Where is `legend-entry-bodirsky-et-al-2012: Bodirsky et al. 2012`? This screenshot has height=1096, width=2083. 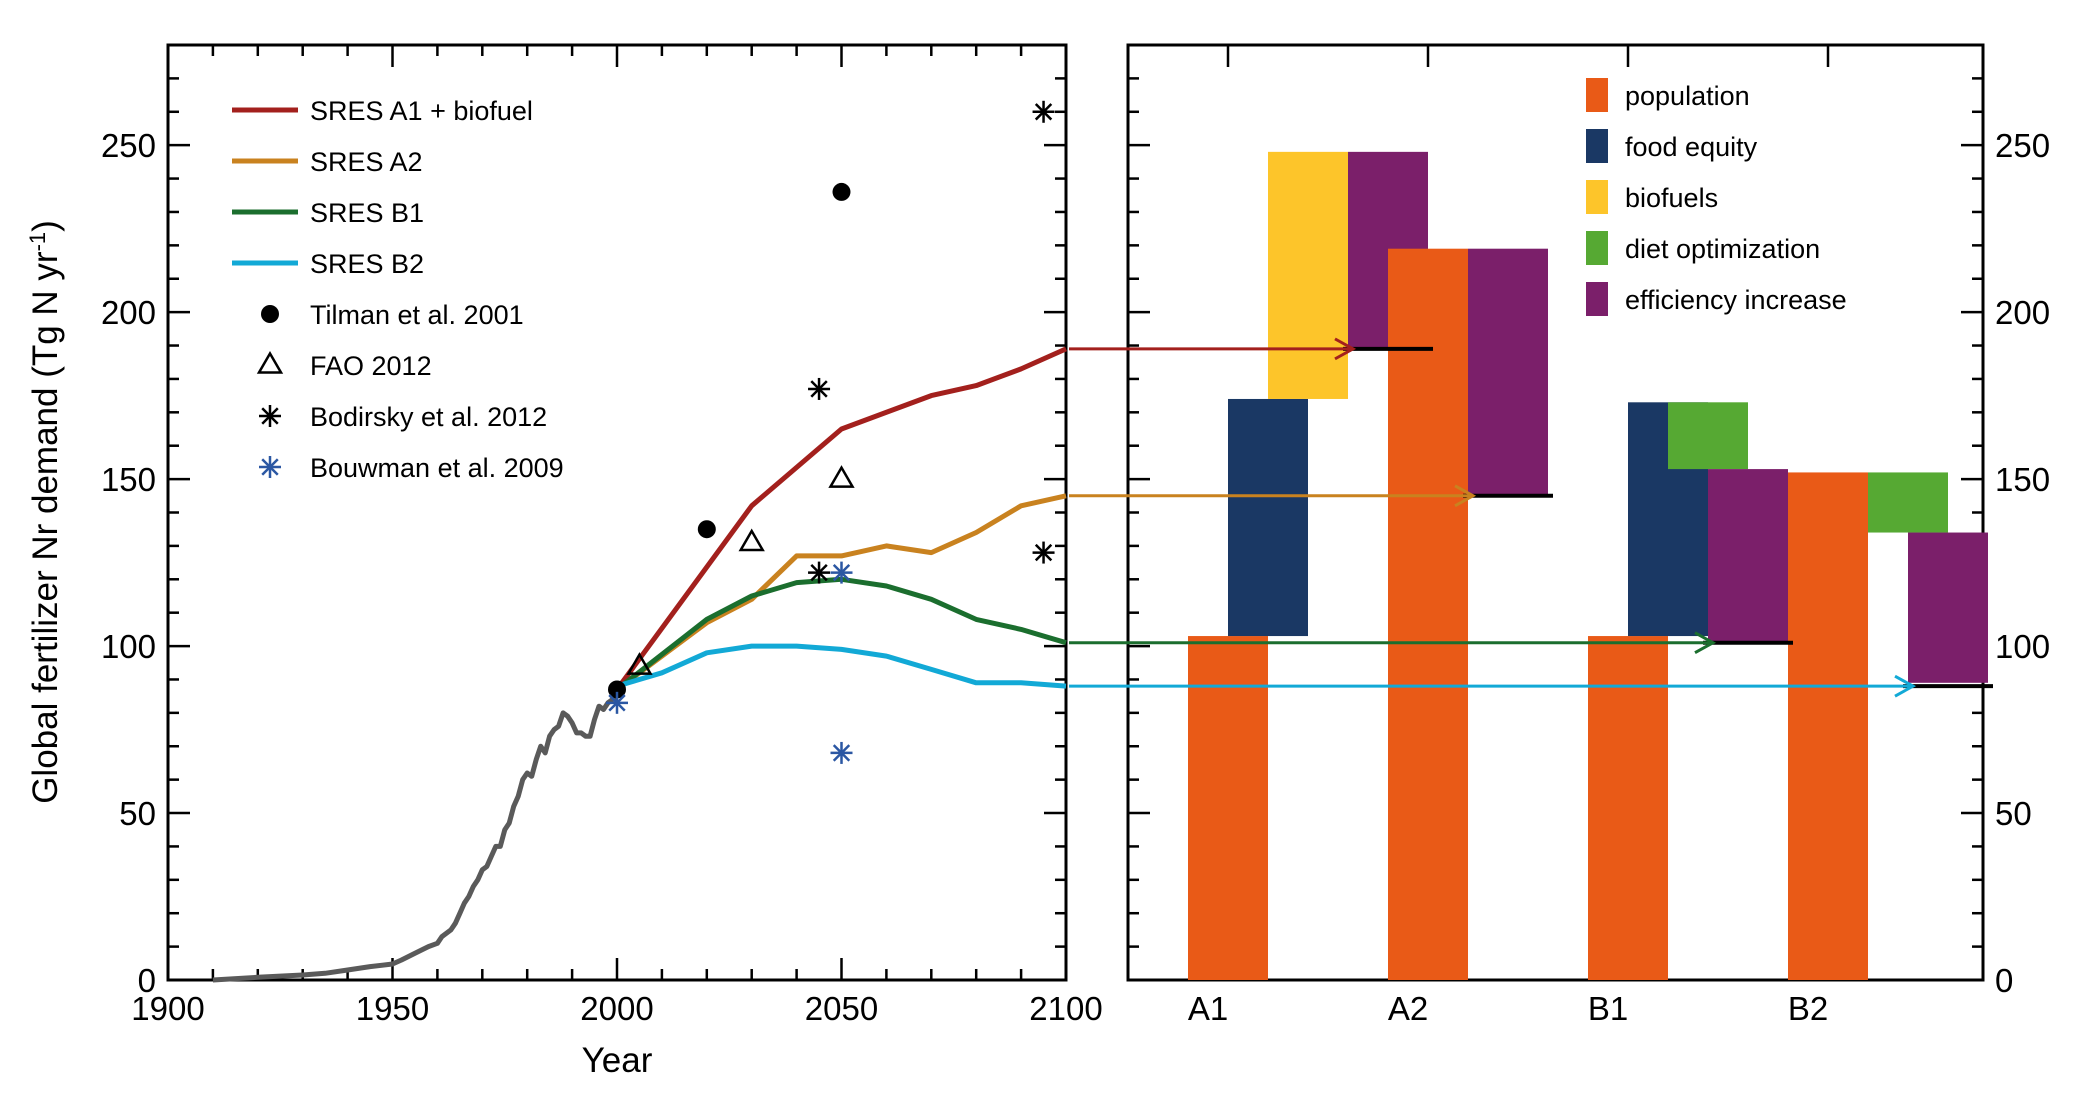
legend-entry-bodirsky-et-al-2012: Bodirsky et al. 2012 is located at coordinates (403, 417).